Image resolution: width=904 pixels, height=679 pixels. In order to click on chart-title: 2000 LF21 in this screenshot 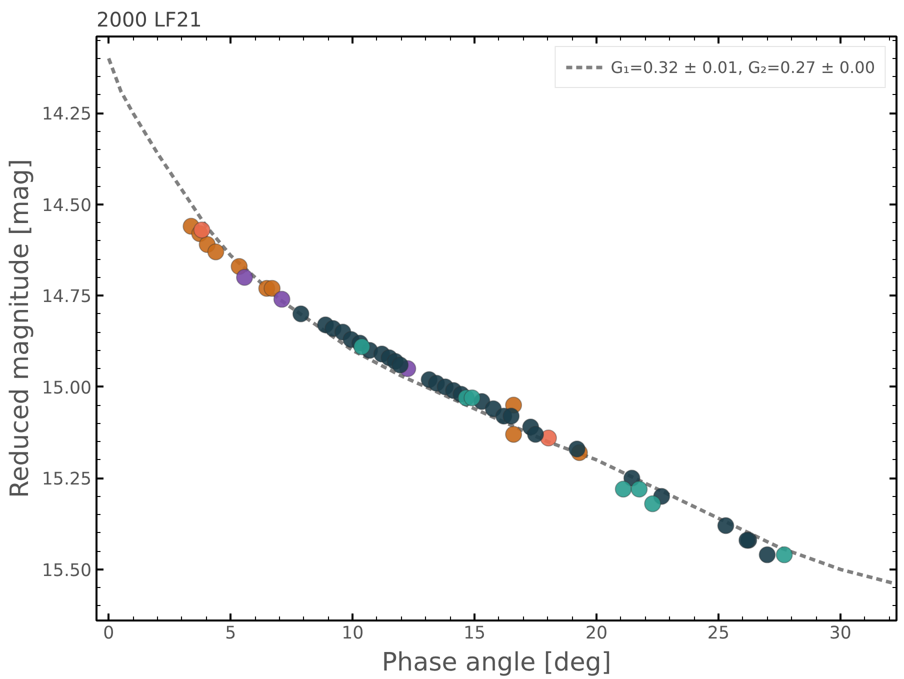, I will do `click(149, 20)`.